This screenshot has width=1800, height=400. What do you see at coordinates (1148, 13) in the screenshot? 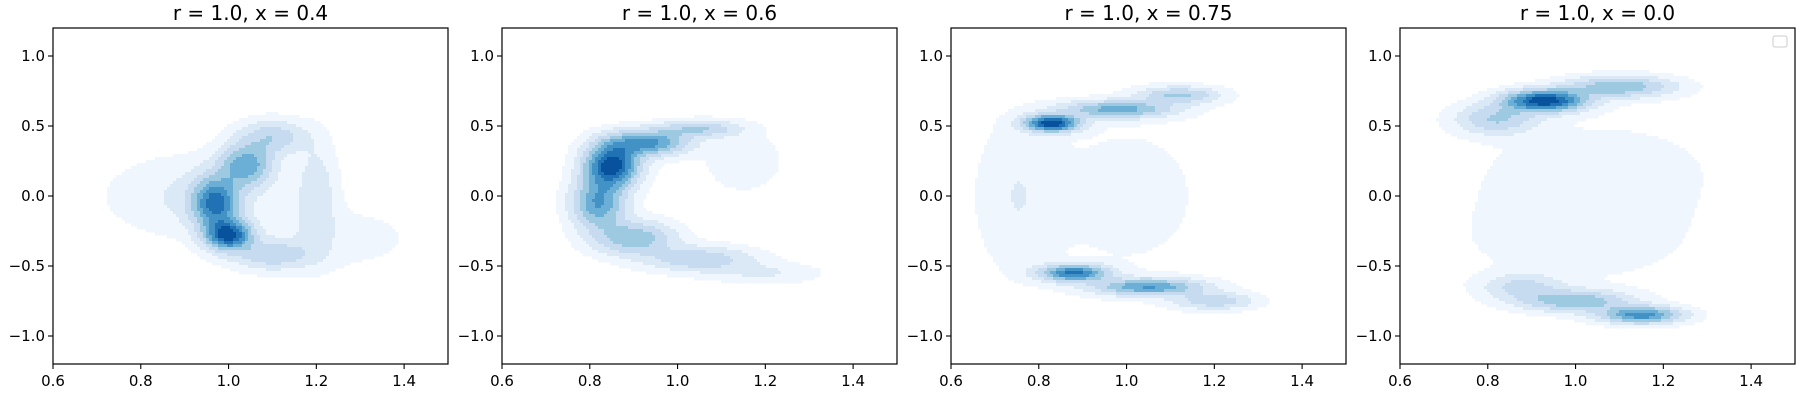
I see `panel-title: r = 1.0, x = 0.75` at bounding box center [1148, 13].